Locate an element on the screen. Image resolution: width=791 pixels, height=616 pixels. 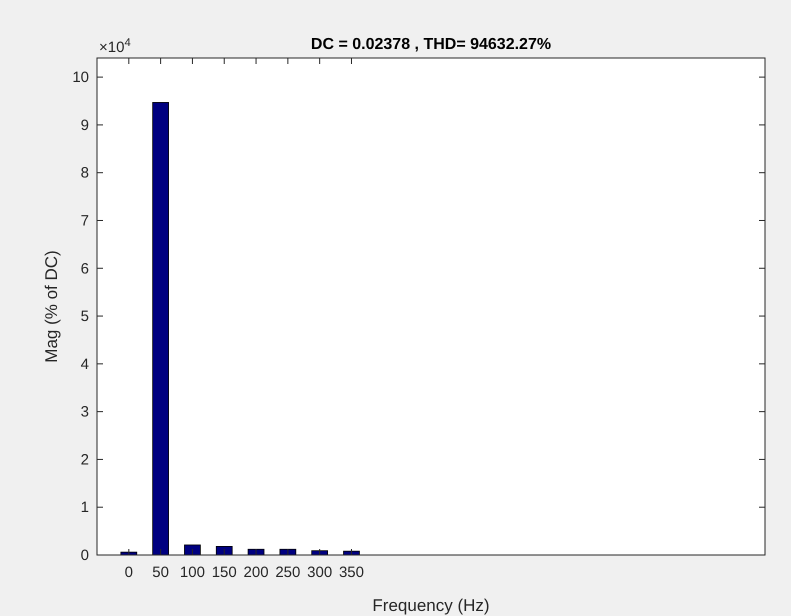
x-tick-label: 350 is located at coordinates (351, 572).